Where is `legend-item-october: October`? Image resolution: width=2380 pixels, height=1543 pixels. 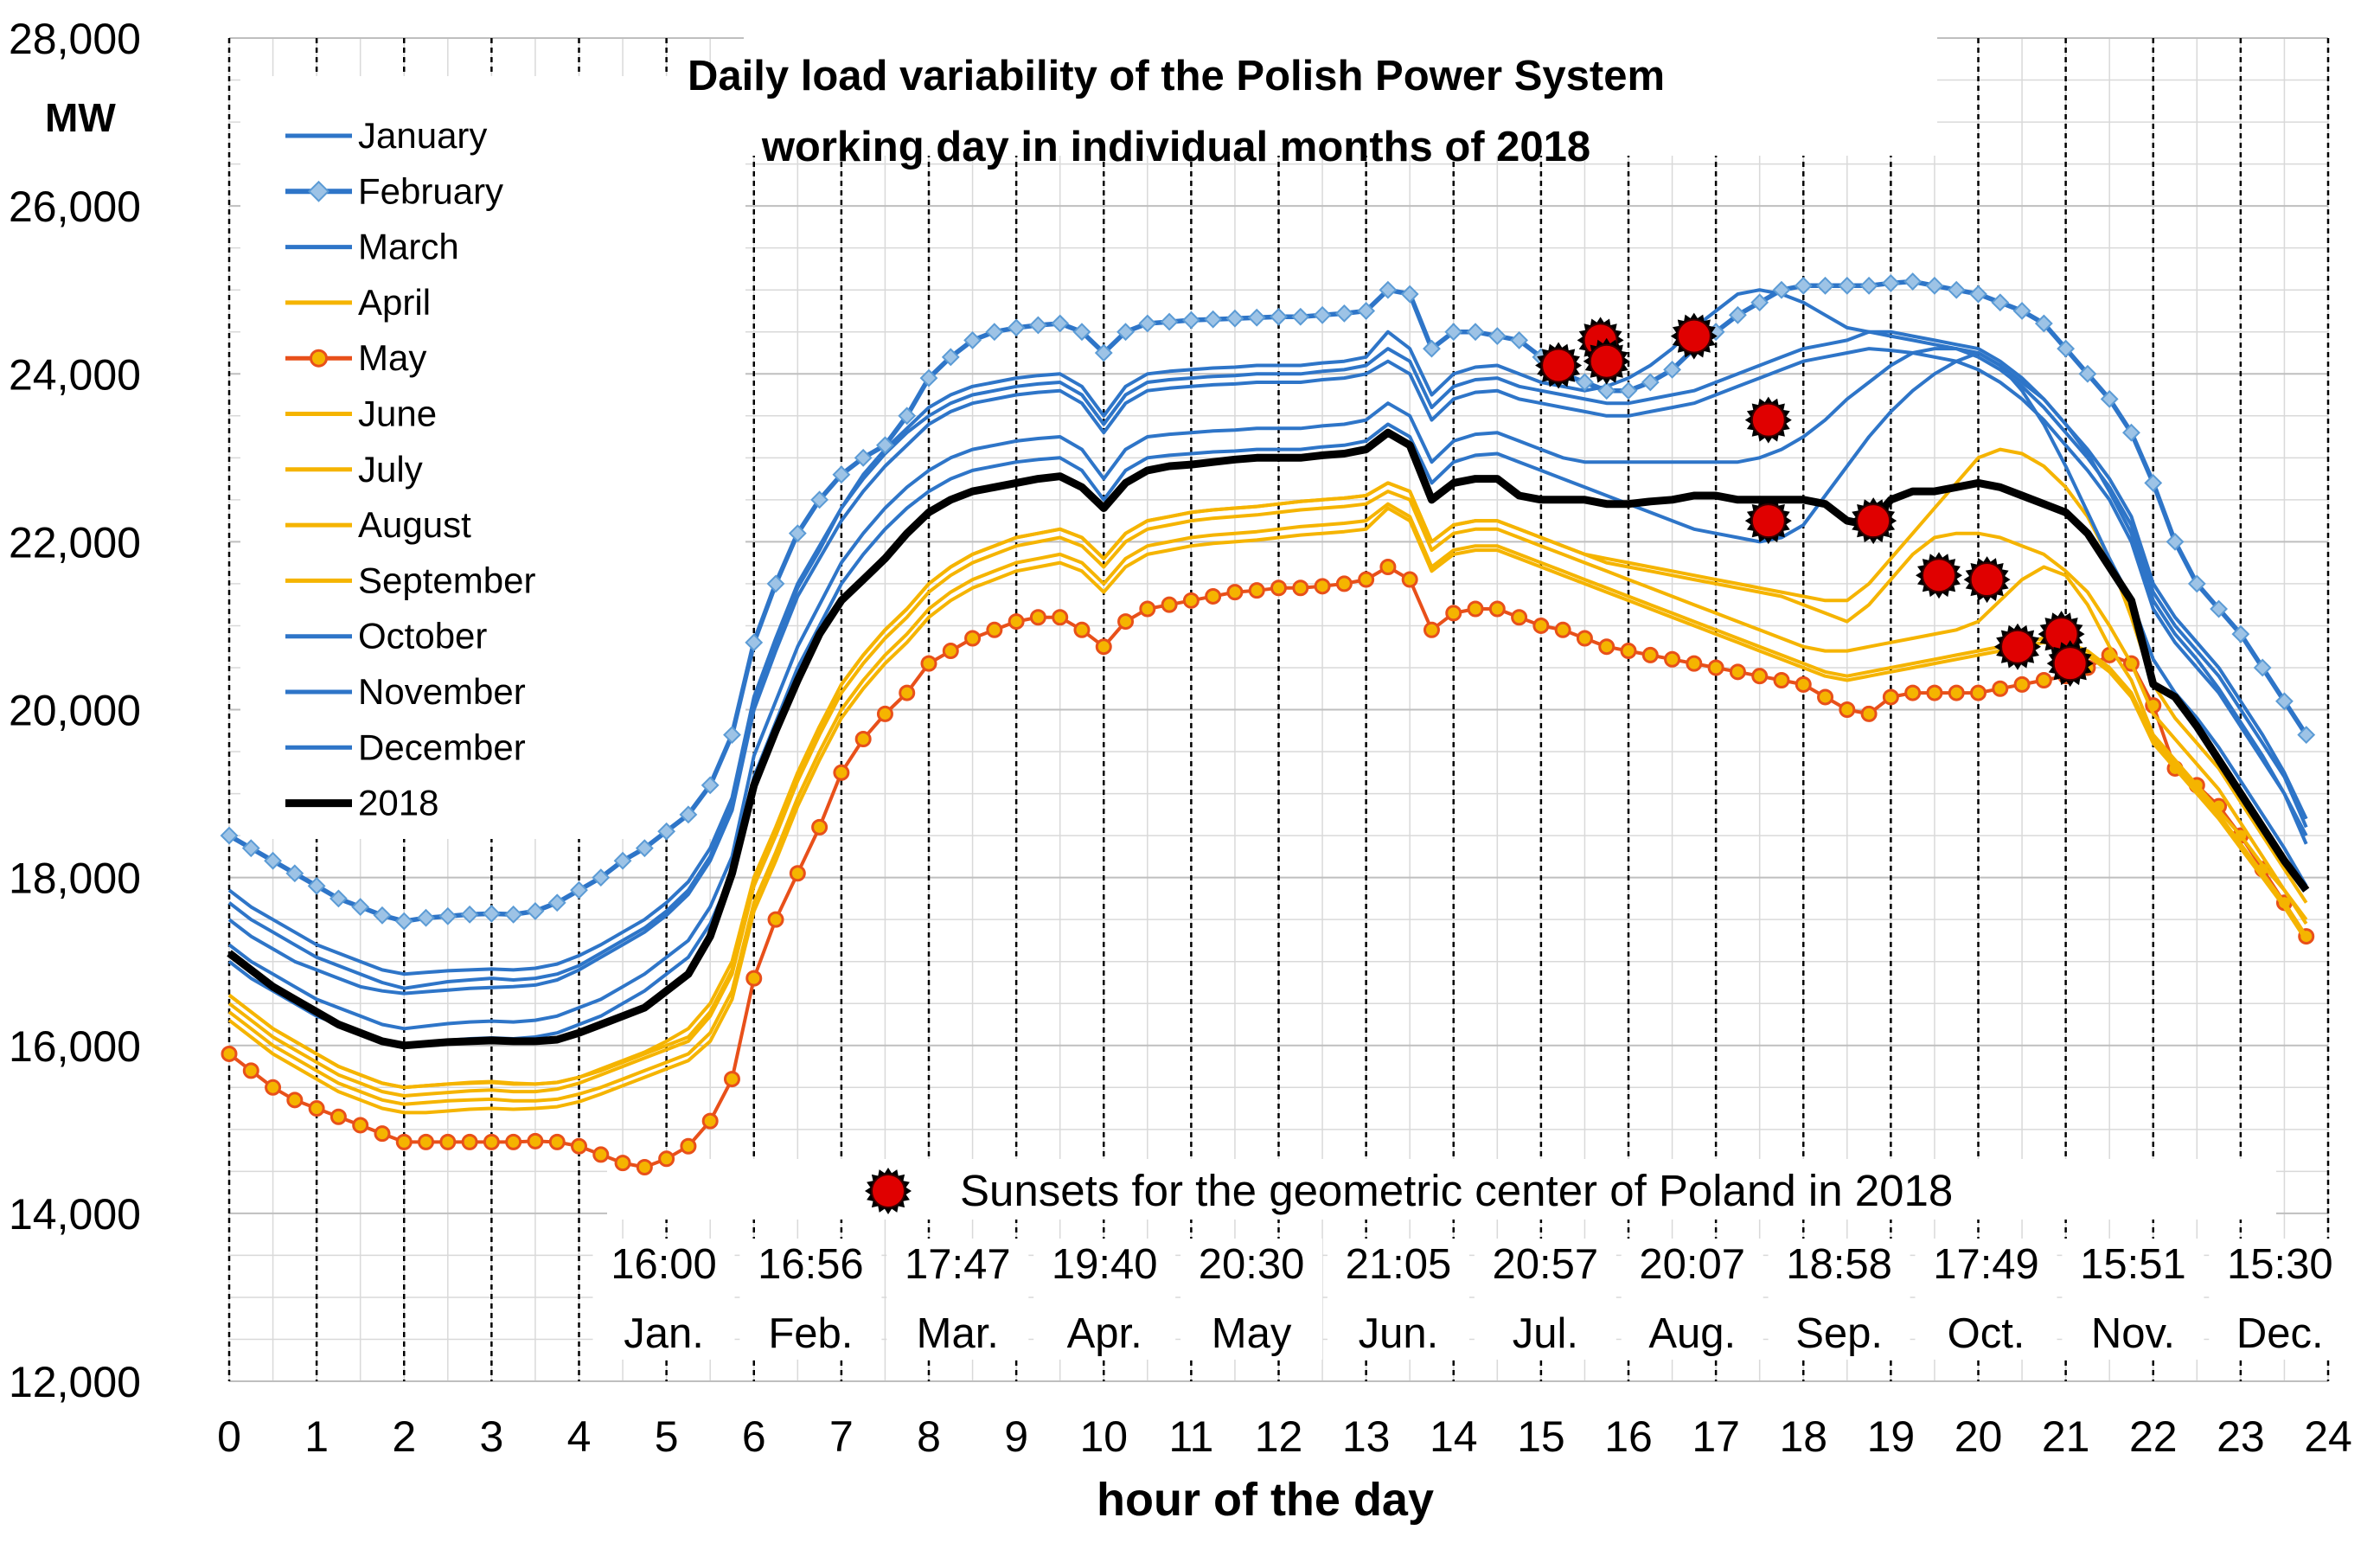
legend-item-october: October is located at coordinates (386, 636).